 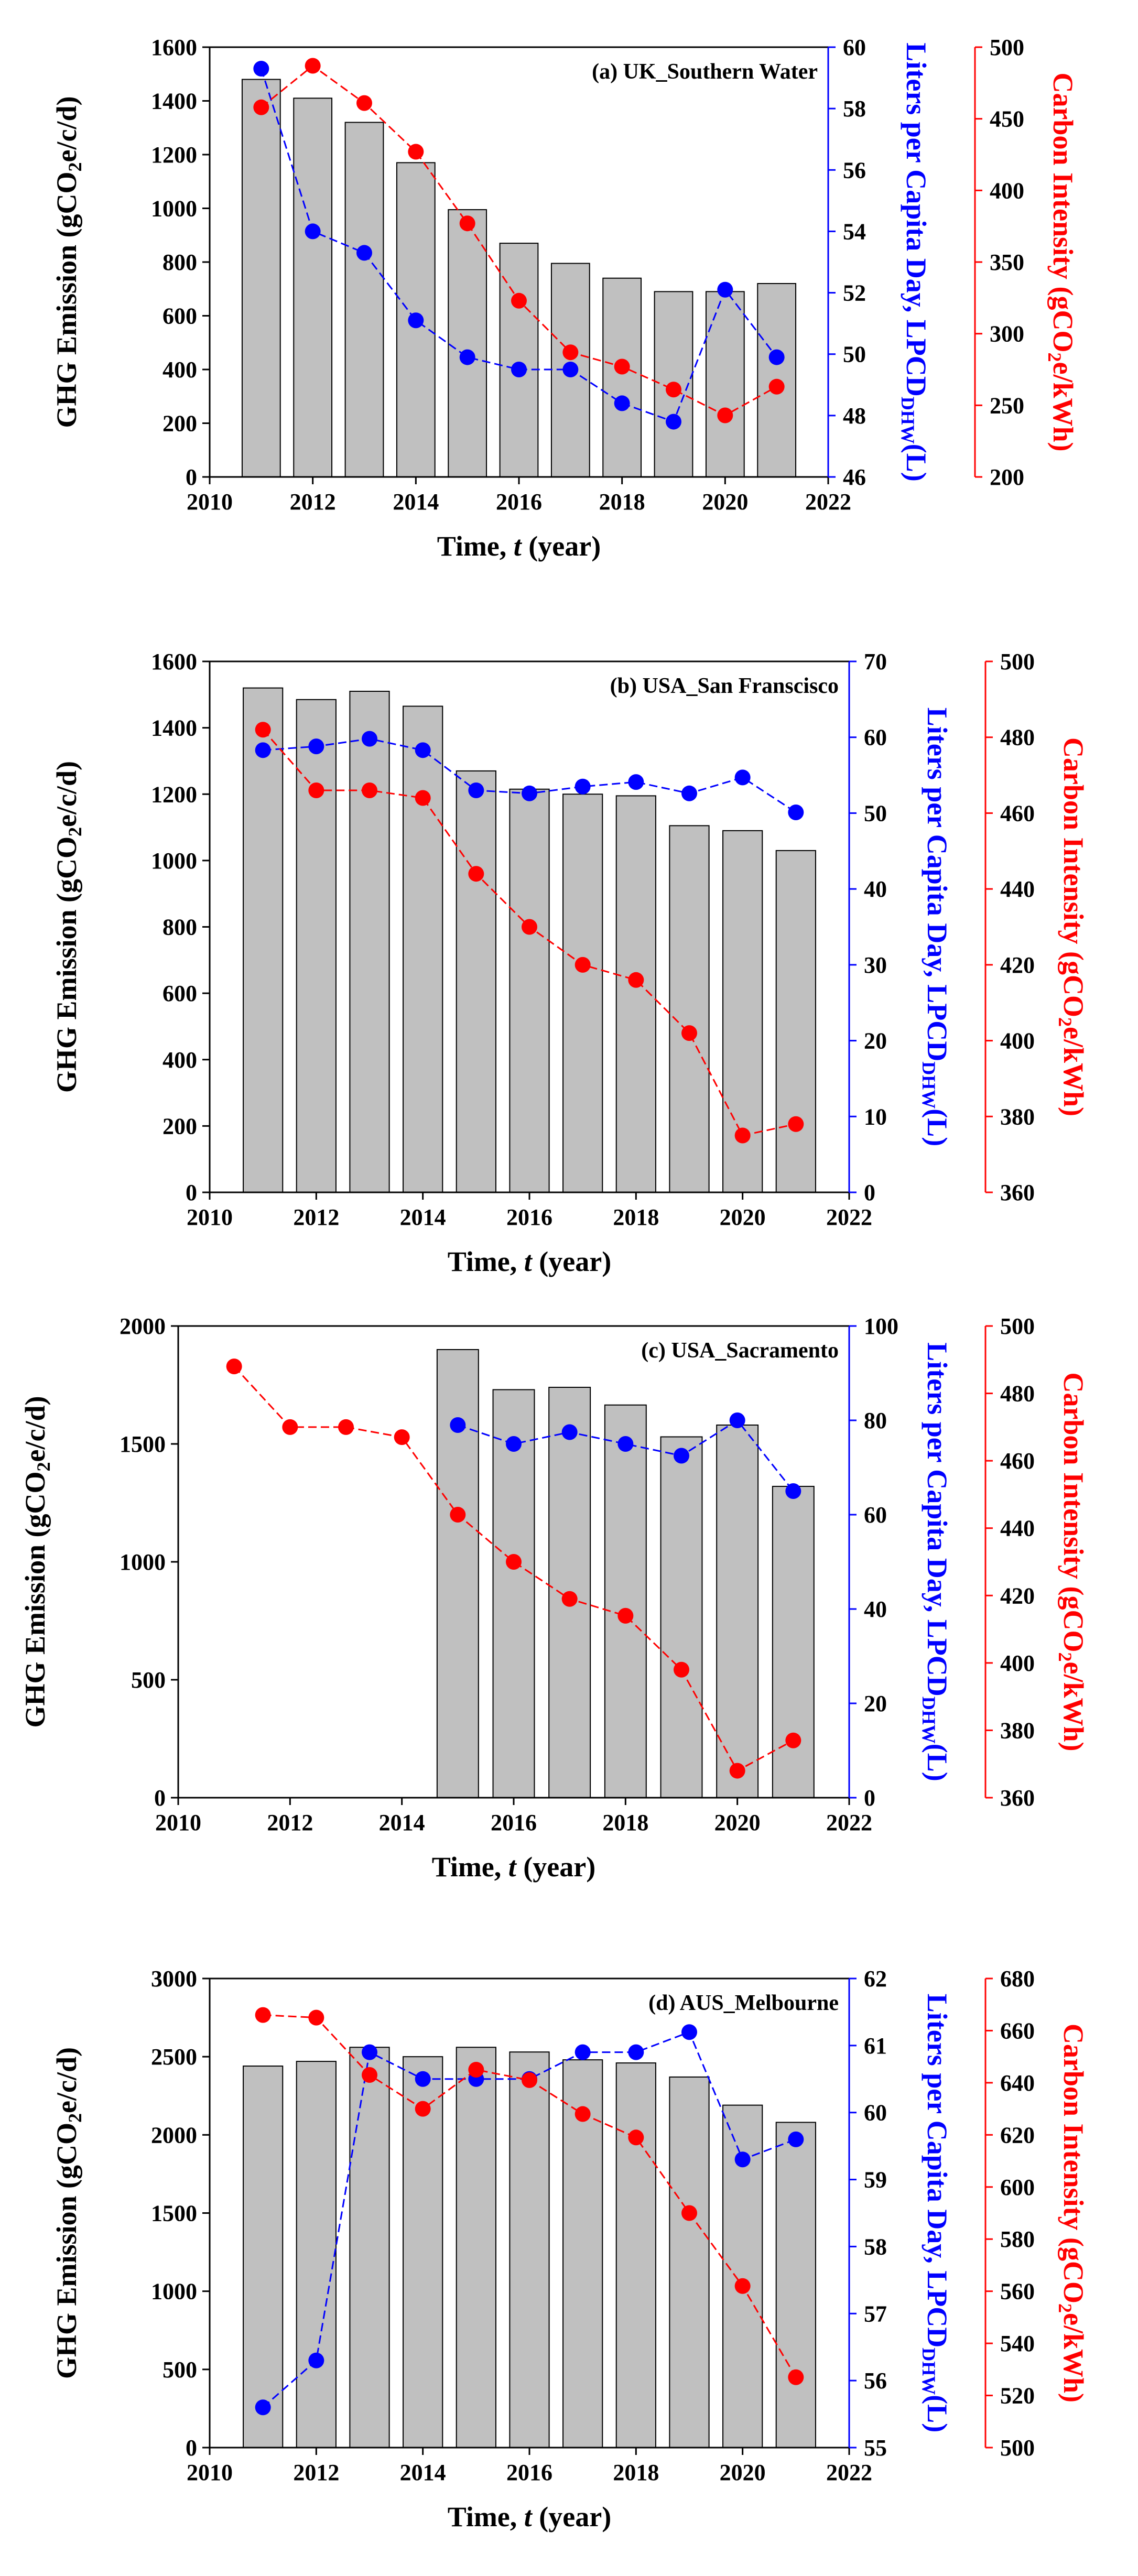 I want to click on y2-tick-label: 40, so click(x=875, y=889).